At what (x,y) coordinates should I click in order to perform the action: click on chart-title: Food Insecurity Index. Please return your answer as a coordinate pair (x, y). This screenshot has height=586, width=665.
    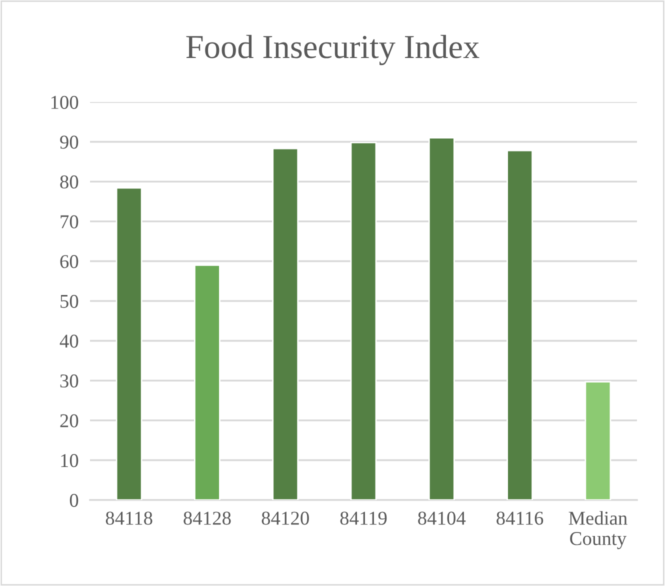
    Looking at the image, I should click on (333, 50).